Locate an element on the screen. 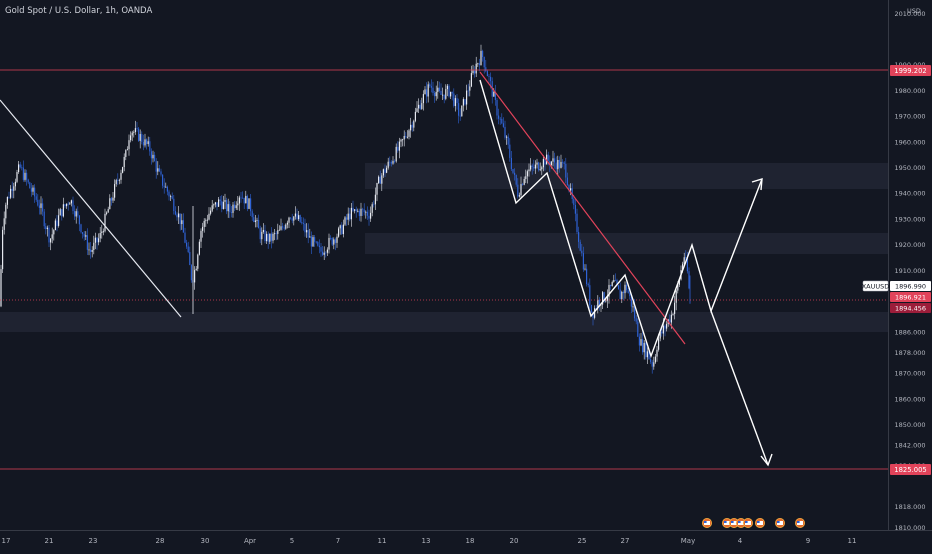 Image resolution: width=932 pixels, height=554 pixels. trend-line-left is located at coordinates (91, 208).